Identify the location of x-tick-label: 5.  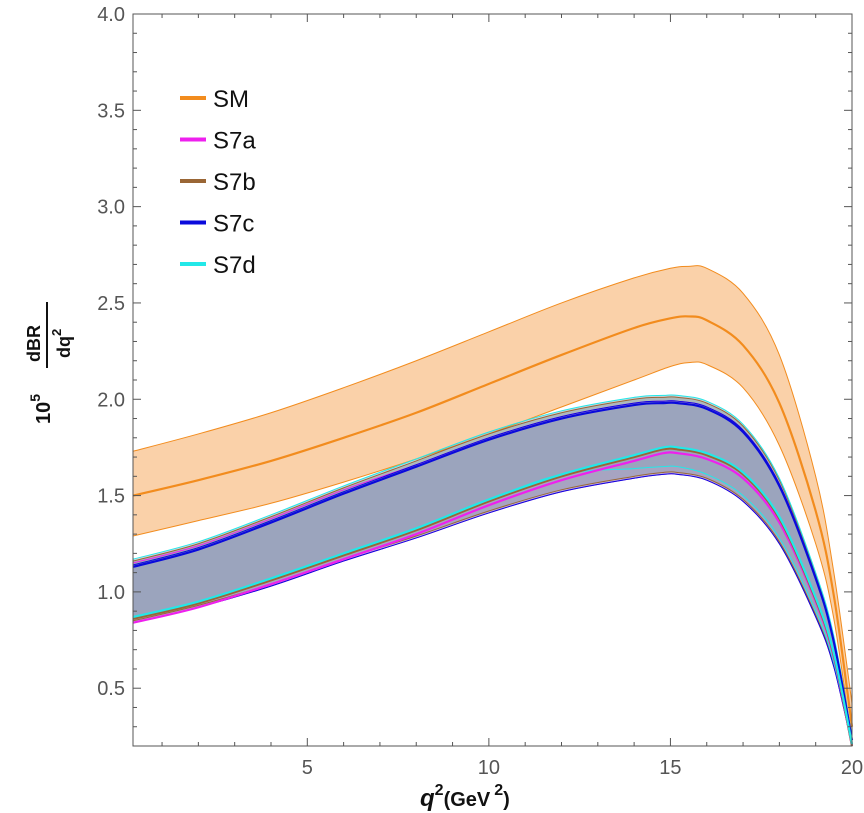
(307, 768).